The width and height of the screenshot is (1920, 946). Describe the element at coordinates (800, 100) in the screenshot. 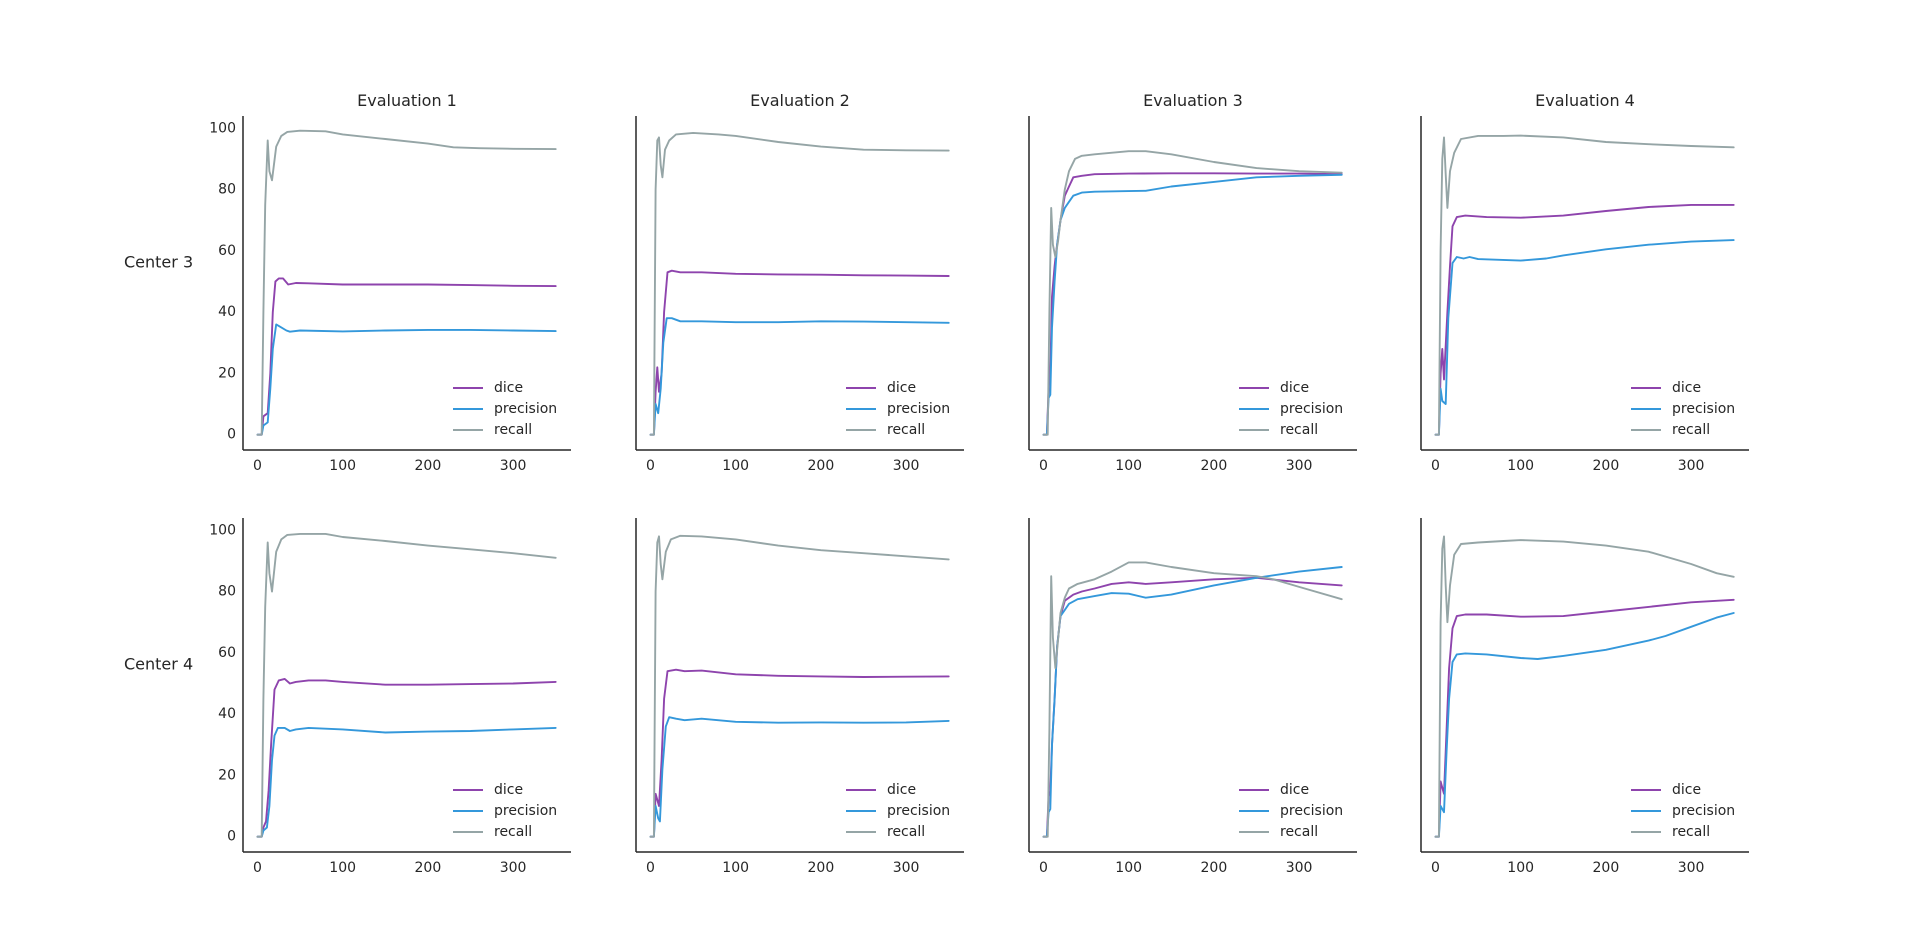

I see `column-title: Evaluation 2` at that location.